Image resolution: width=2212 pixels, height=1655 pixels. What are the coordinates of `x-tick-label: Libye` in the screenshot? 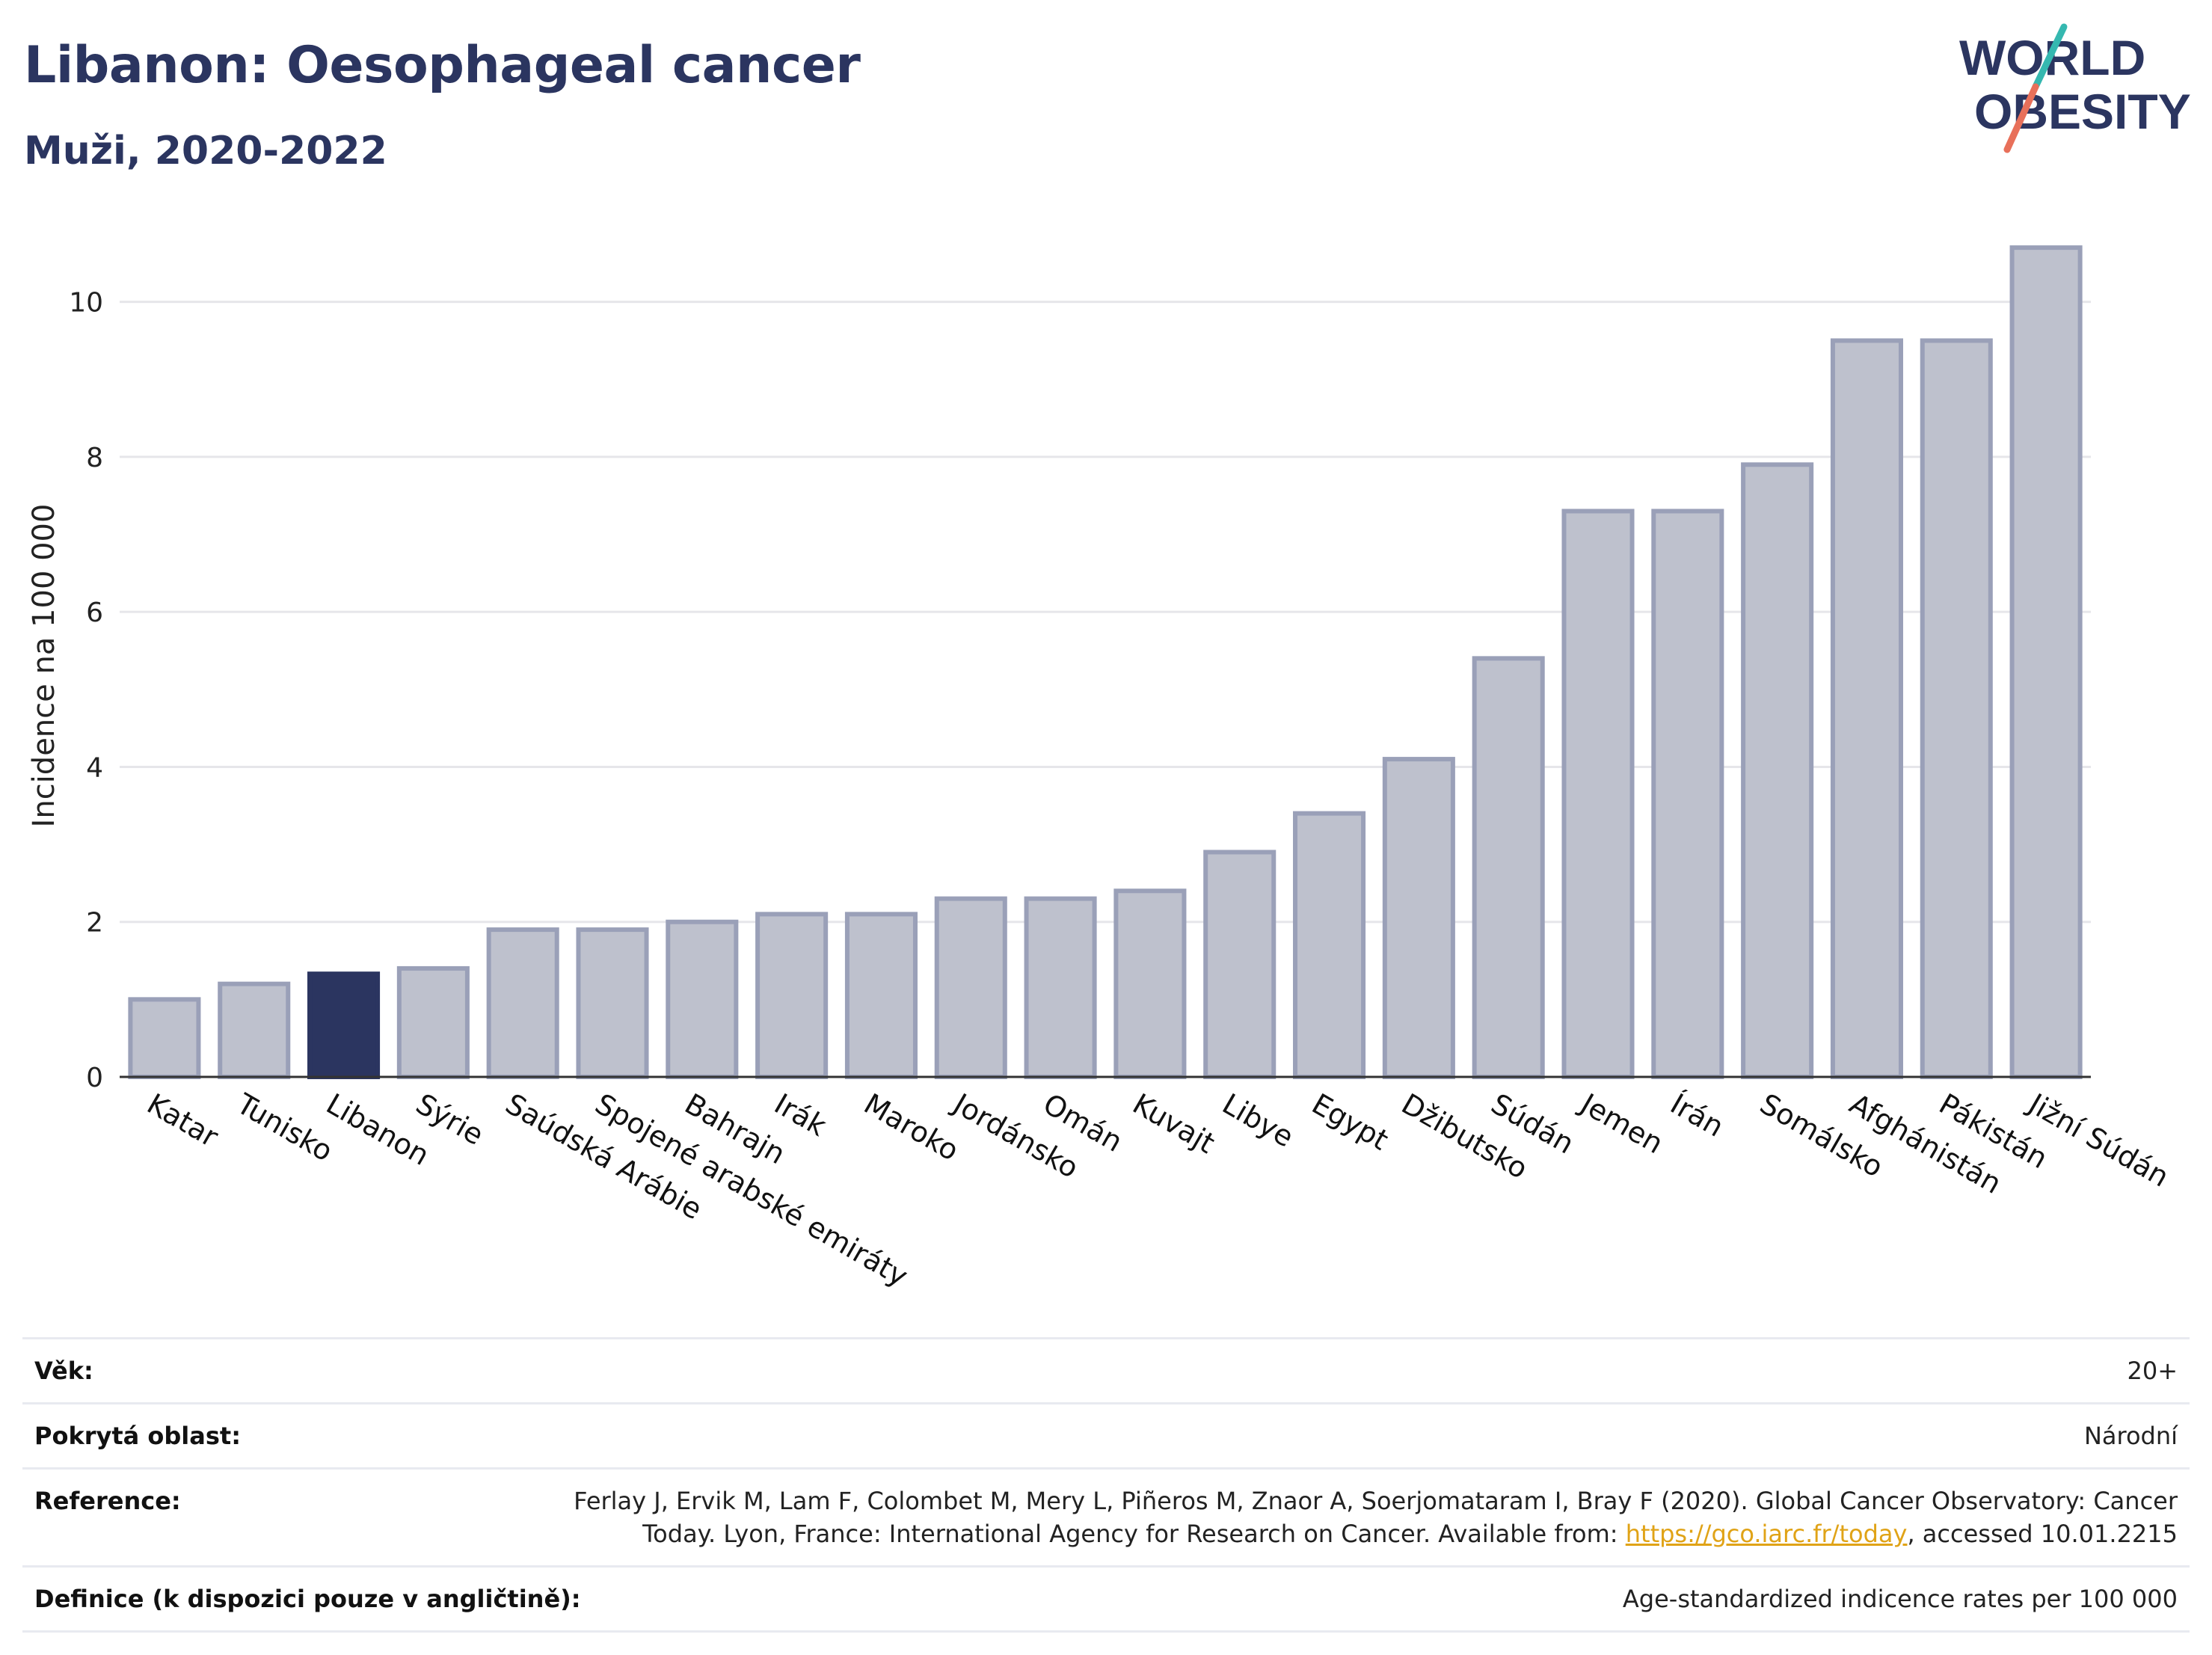 It's located at (1258, 1120).